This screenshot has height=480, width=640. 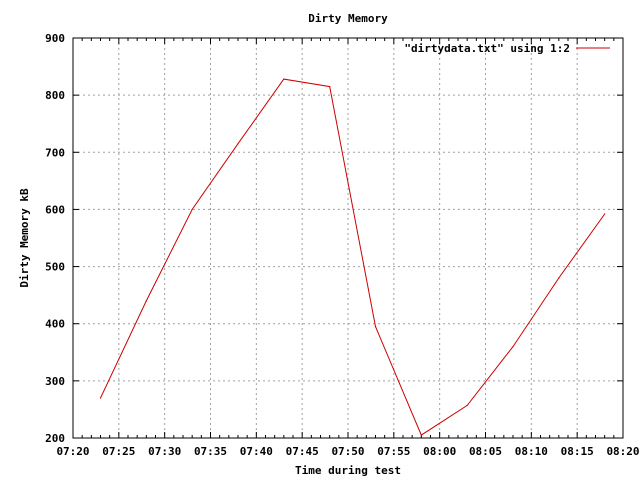 I want to click on y-tick-label: 400, so click(x=55, y=324).